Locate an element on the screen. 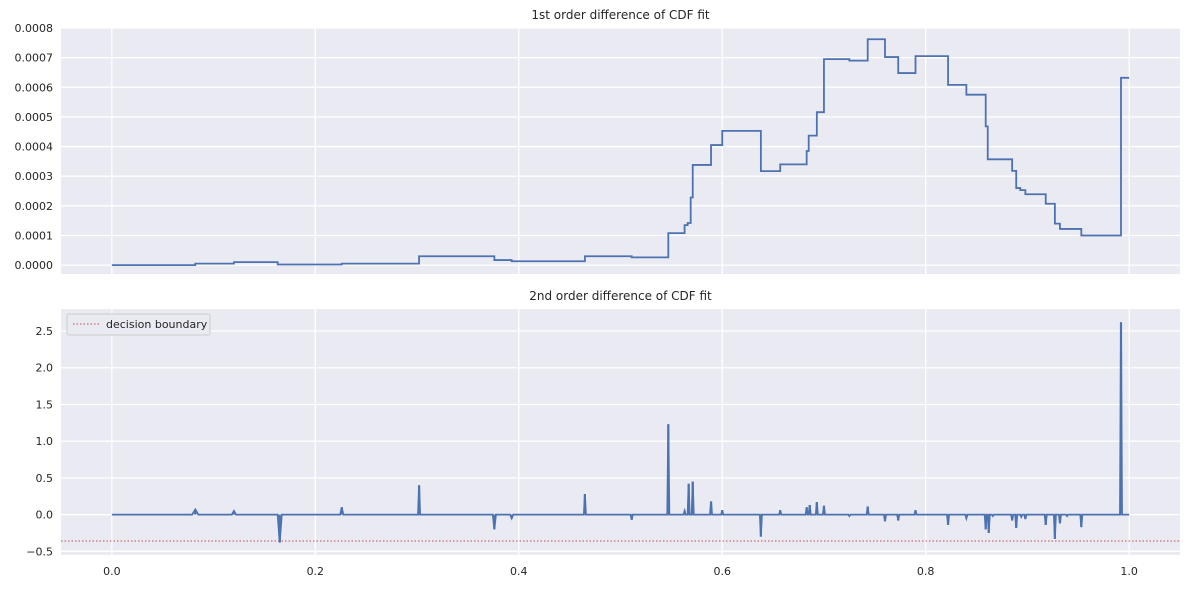 This screenshot has height=591, width=1191. bottom-chart-title: 2nd order difference of CDF fit is located at coordinates (620, 296).